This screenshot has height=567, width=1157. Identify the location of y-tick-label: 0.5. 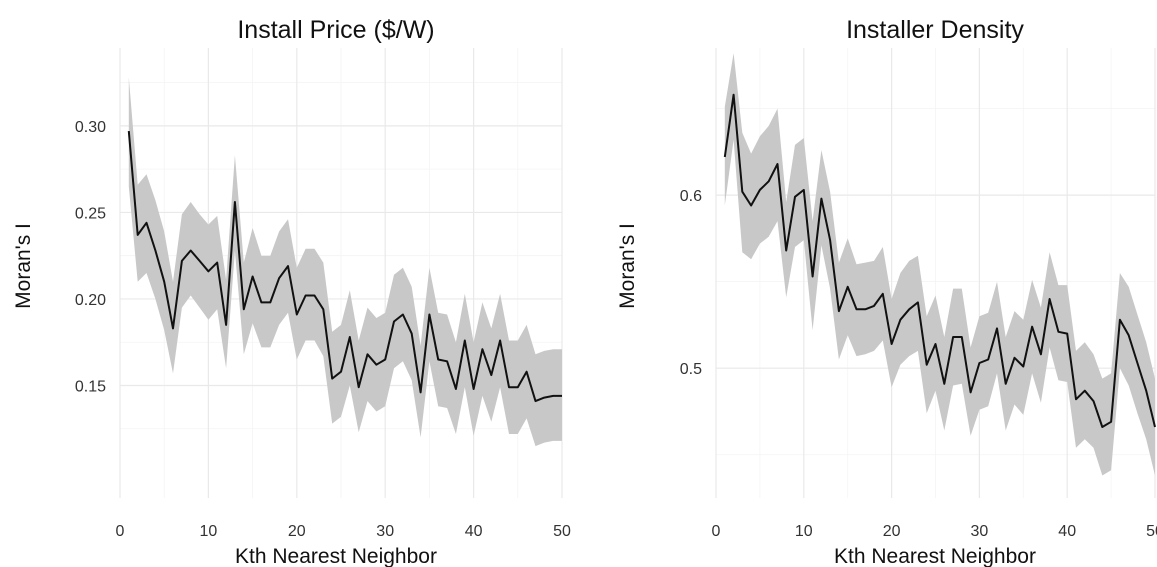
(691, 369).